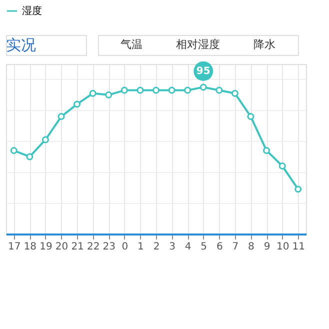 The image size is (329, 329). What do you see at coordinates (188, 247) in the screenshot?
I see `x-tick-label: 4` at bounding box center [188, 247].